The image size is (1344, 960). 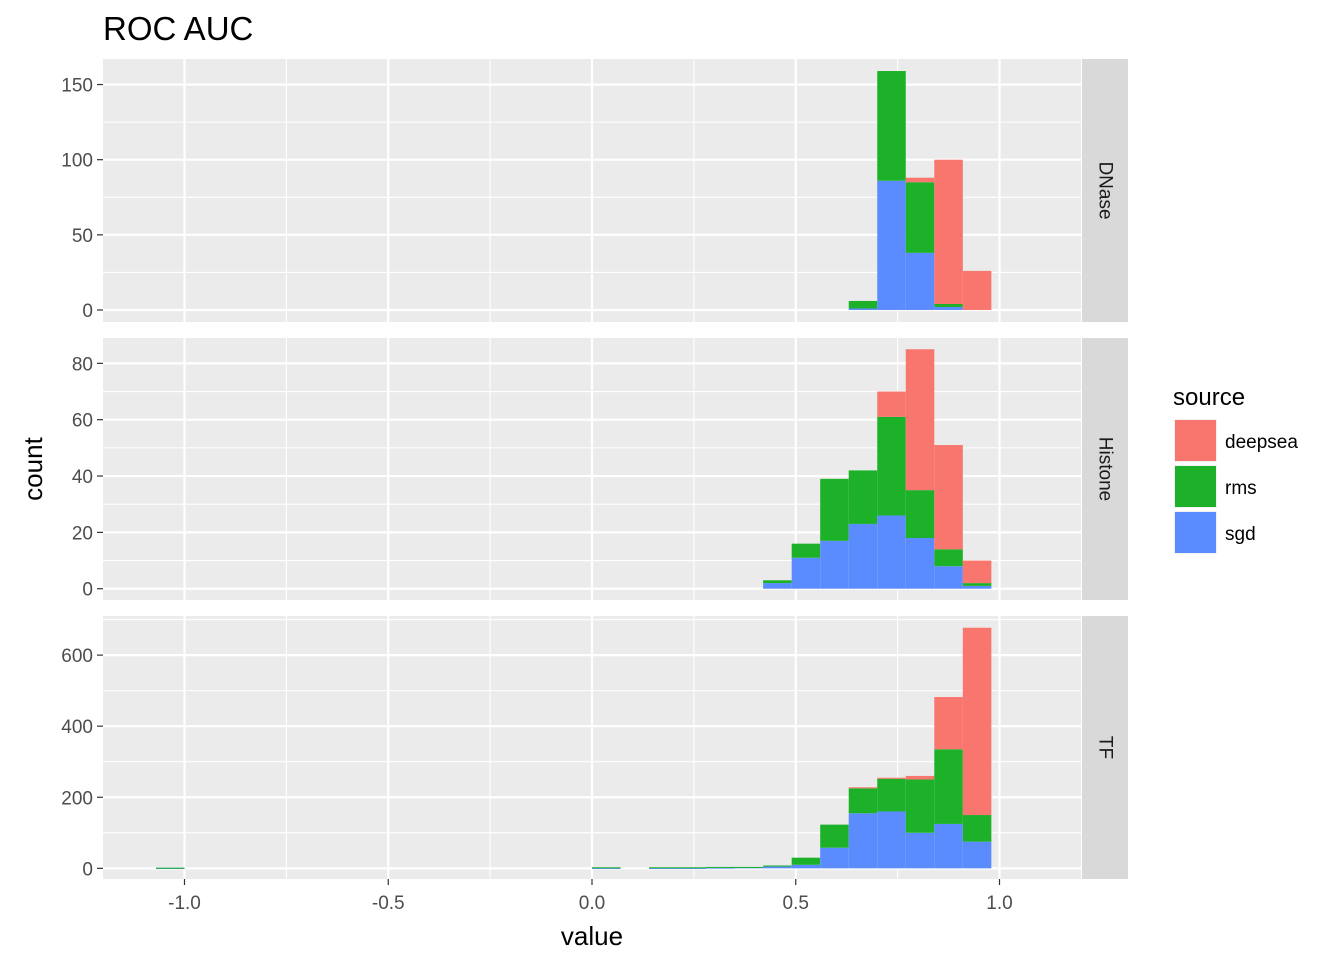 What do you see at coordinates (388, 903) in the screenshot?
I see `x-tick-label: -0.5` at bounding box center [388, 903].